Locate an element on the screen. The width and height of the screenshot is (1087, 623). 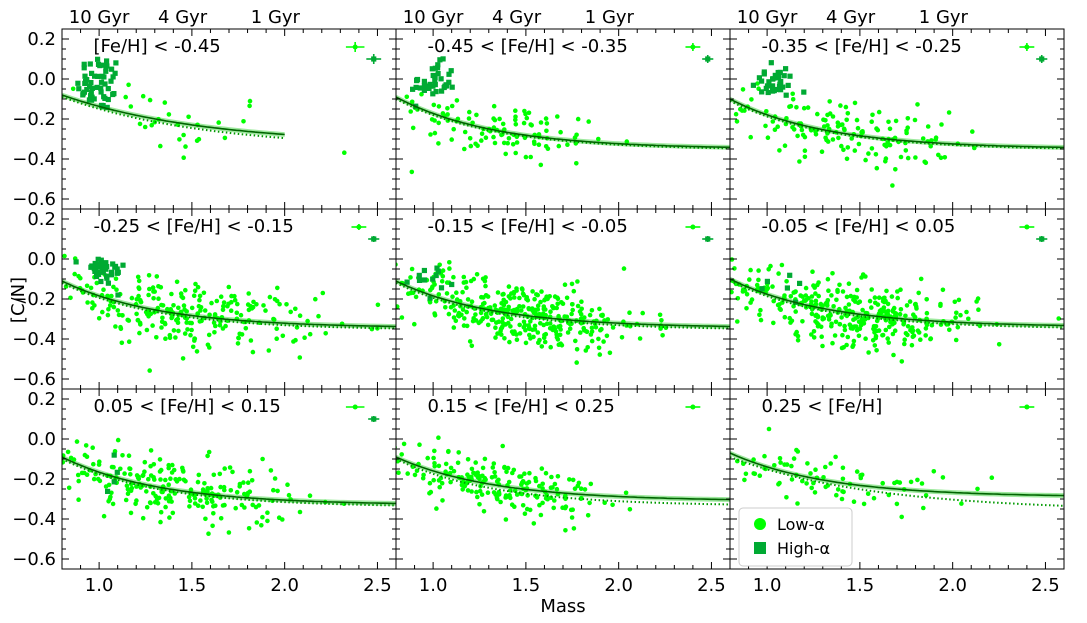
errorbar-marker is located at coordinates (1042, 59).